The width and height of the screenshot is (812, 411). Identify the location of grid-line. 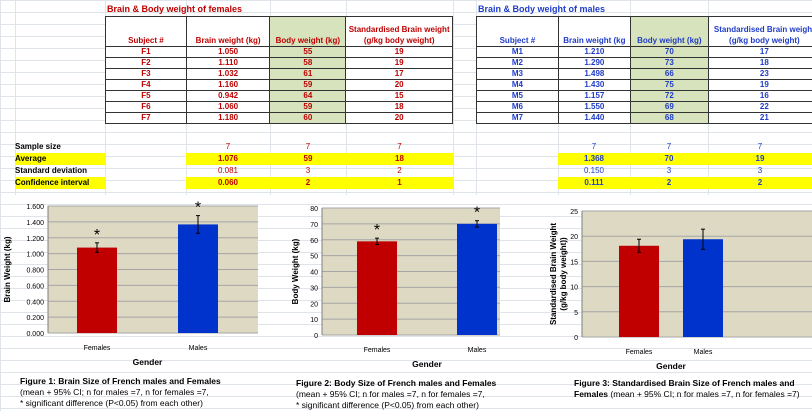
(15, 97).